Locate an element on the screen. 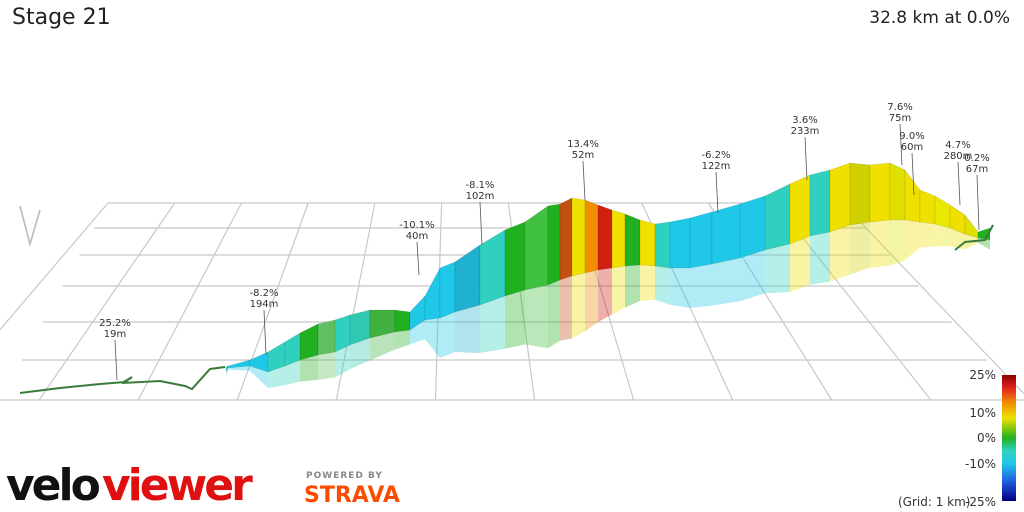 The image size is (1024, 512). brand-logos: velo viewer POWERED BY STRAVA is located at coordinates (203, 484).